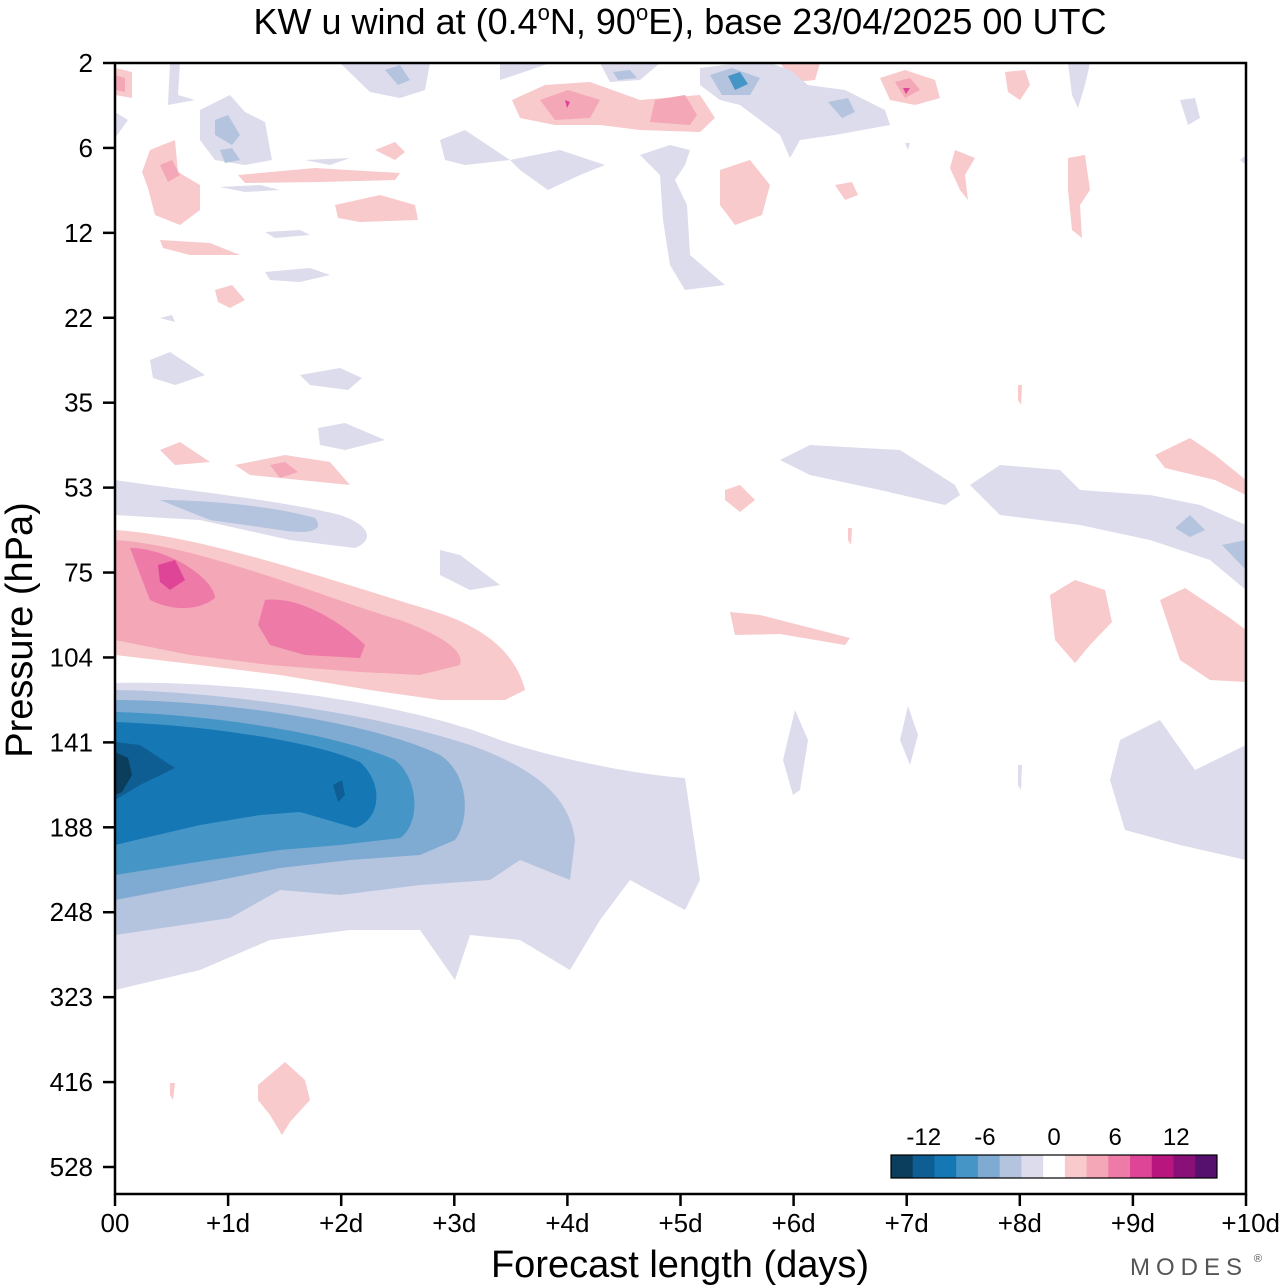  What do you see at coordinates (71, 657) in the screenshot?
I see `y-tick-label: 104` at bounding box center [71, 657].